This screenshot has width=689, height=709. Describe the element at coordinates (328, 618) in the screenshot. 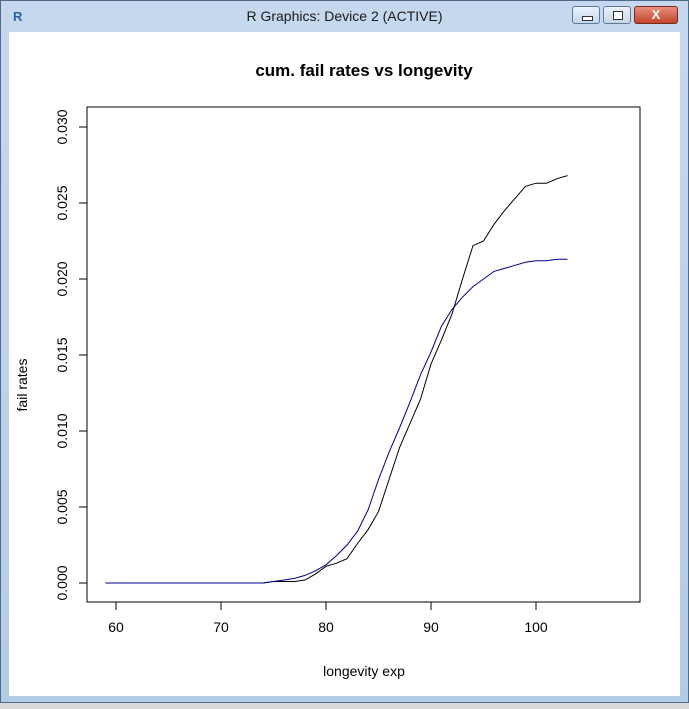

I see `x-axis: 60 70 80 90 100` at that location.